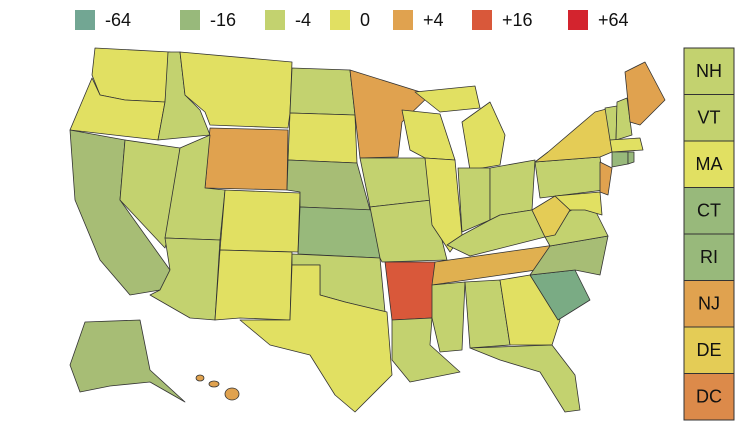 The image size is (740, 444). I want to click on state-label: CT, so click(709, 211).